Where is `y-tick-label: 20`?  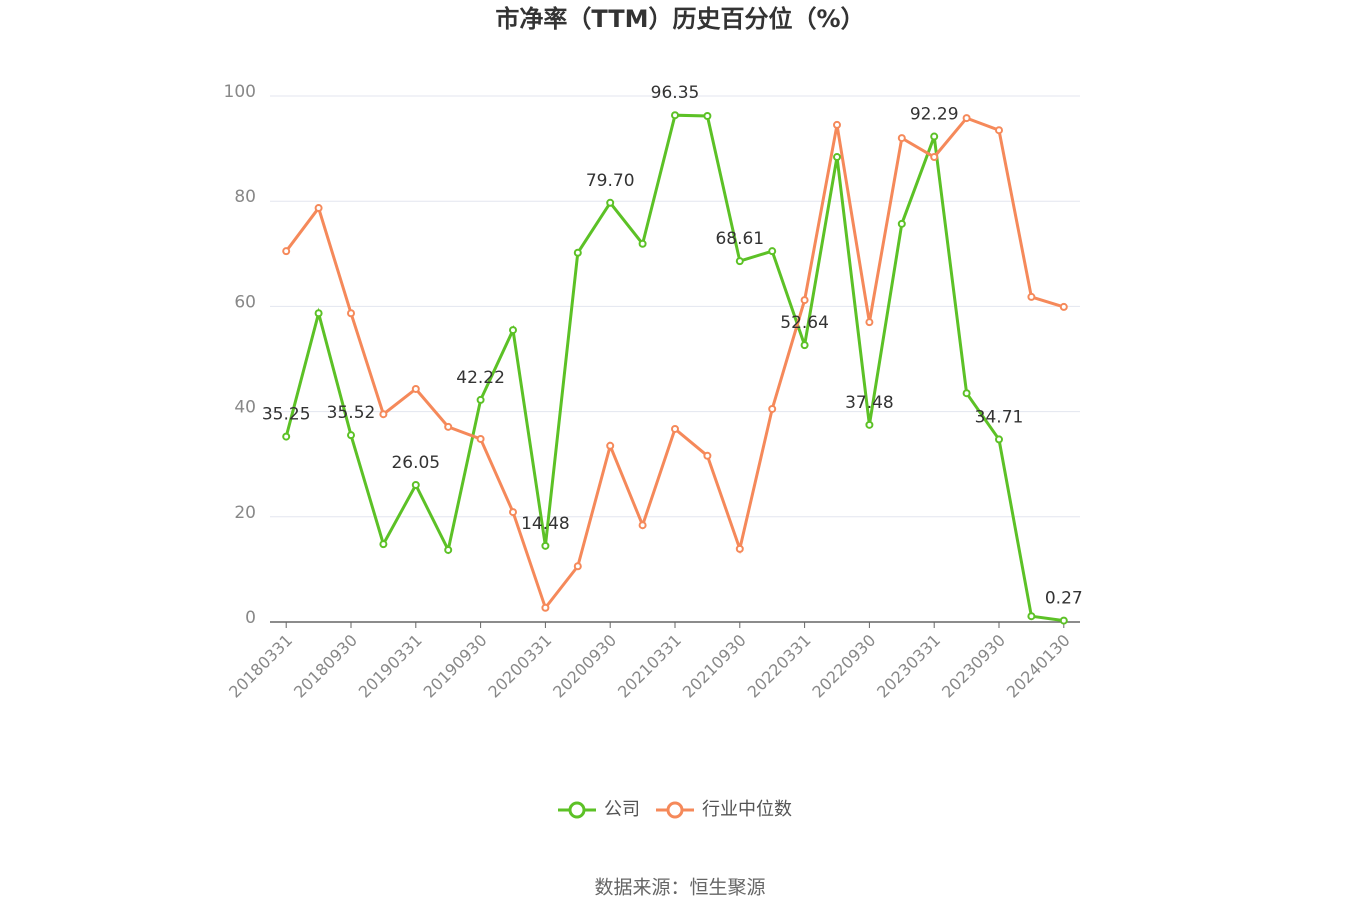
y-tick-label: 20 is located at coordinates (245, 513).